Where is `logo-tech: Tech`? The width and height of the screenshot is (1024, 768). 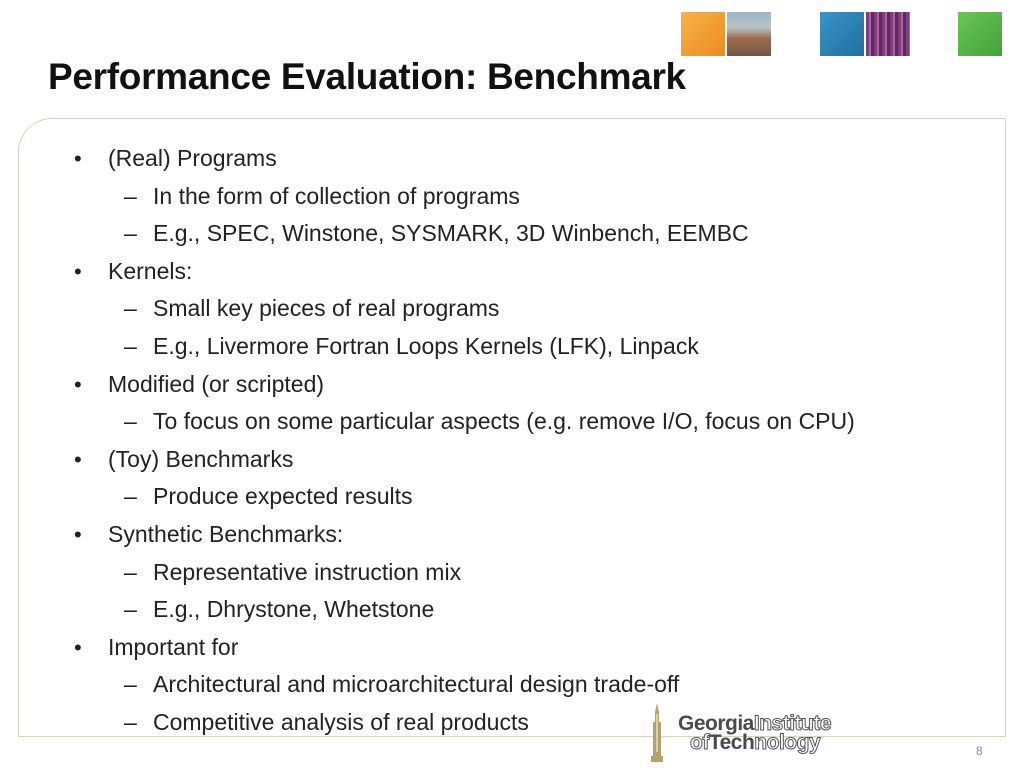 logo-tech: Tech is located at coordinates (731, 742).